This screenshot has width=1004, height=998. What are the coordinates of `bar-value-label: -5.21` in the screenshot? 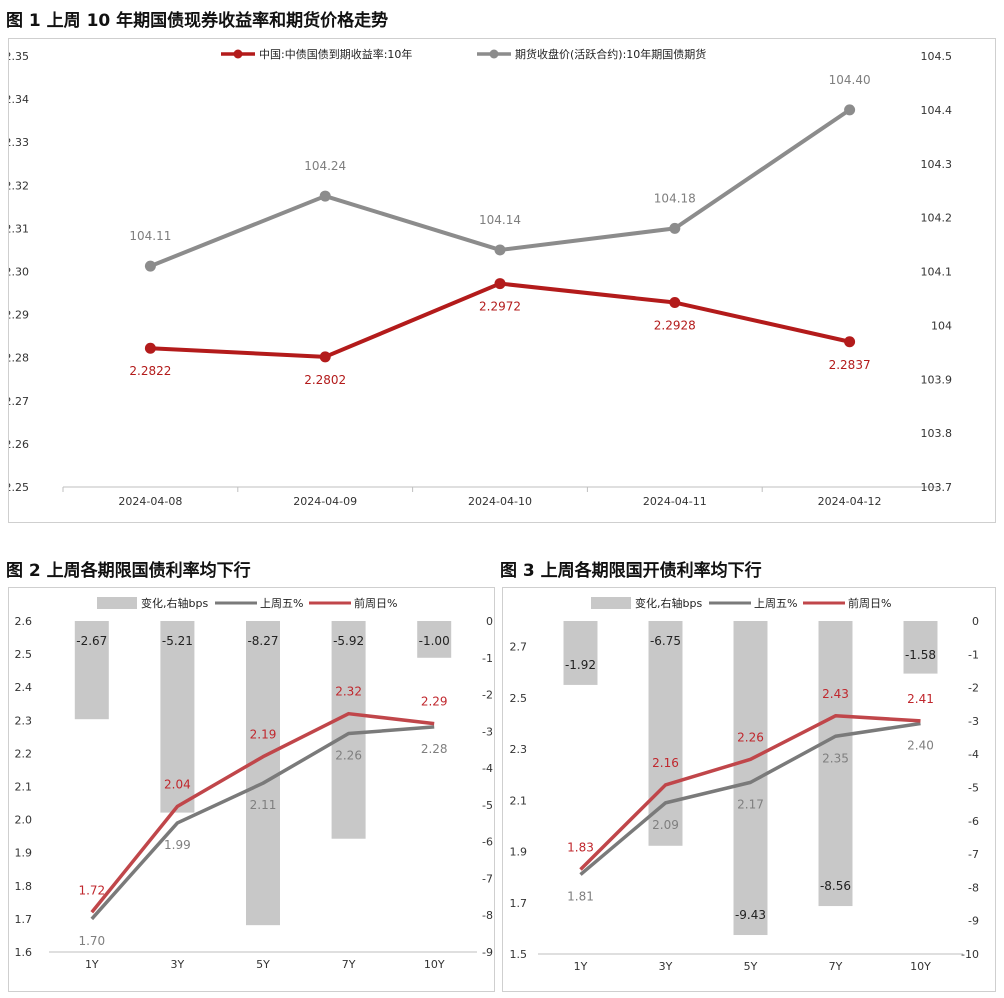 It's located at (177, 641).